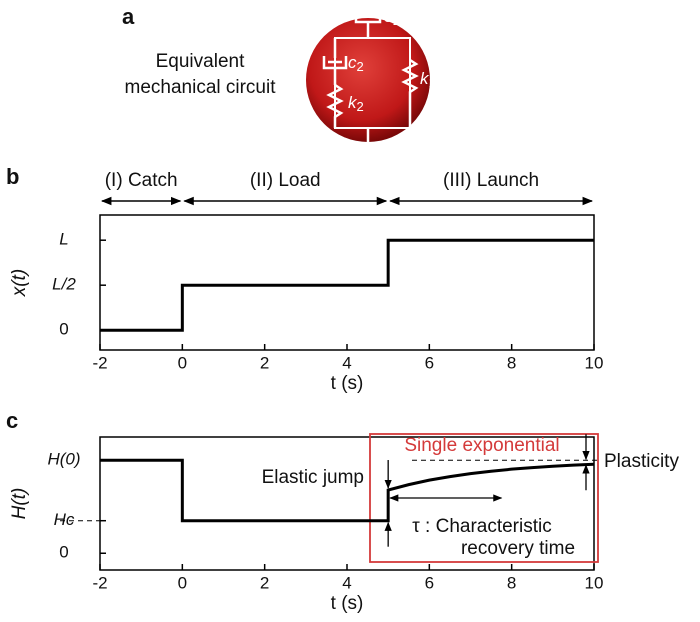 The image size is (700, 622). What do you see at coordinates (518, 548) in the screenshot?
I see `annotation: recovery time` at bounding box center [518, 548].